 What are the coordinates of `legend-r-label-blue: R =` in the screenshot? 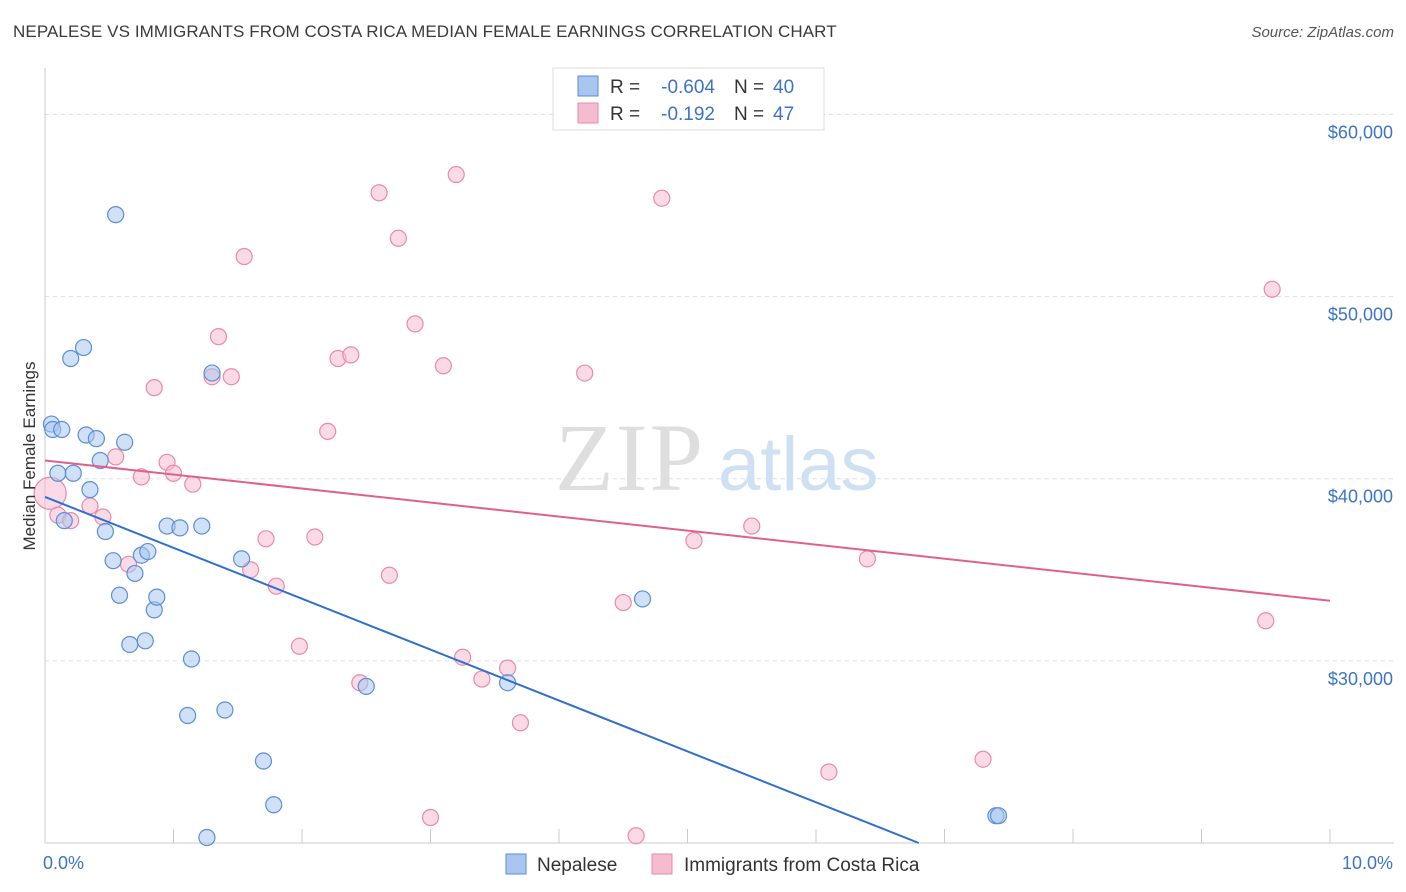 It's located at (625, 87).